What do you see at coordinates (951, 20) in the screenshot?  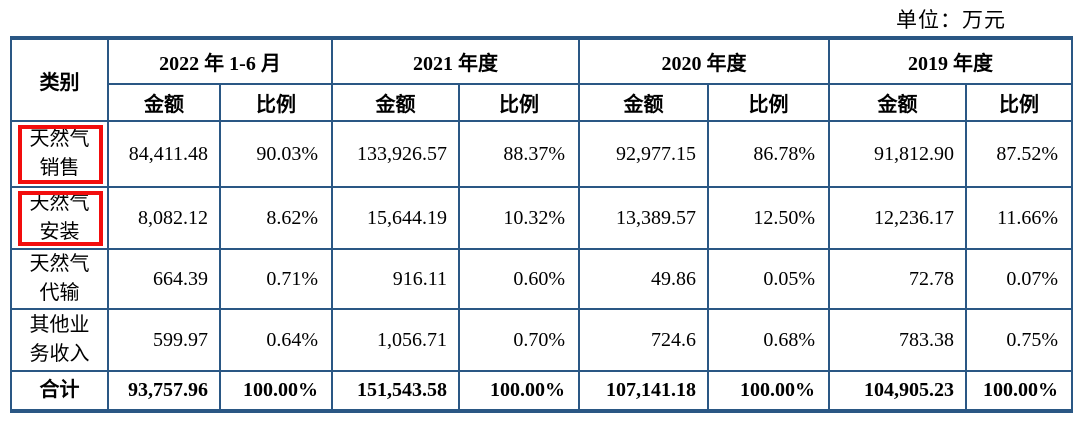 I see `unit-label: 单位：万元` at bounding box center [951, 20].